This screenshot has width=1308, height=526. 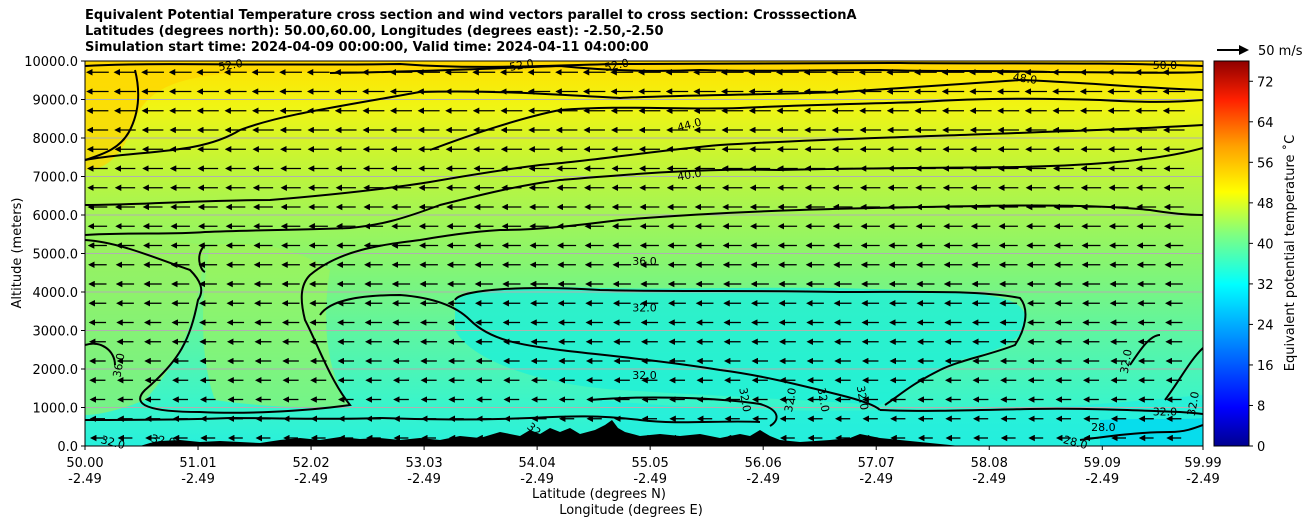 What do you see at coordinates (1265, 163) in the screenshot?
I see `colorbar-tick-label: 56` at bounding box center [1265, 163].